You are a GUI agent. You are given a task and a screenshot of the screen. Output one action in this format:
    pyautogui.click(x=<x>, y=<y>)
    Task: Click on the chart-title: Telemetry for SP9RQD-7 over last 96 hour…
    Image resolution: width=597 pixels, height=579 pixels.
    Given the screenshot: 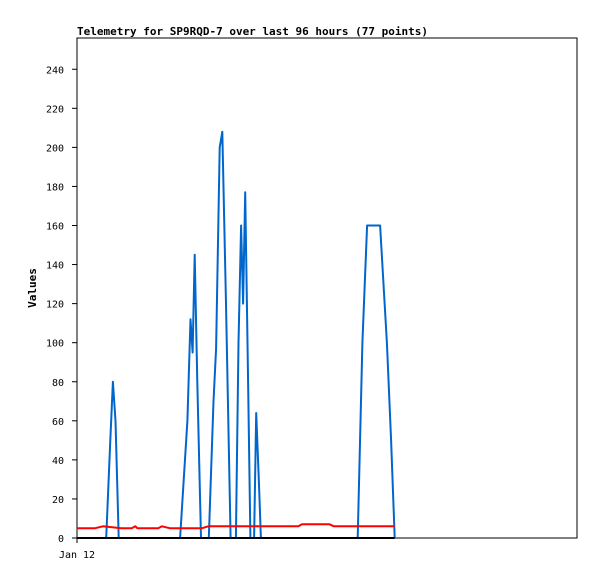 What is the action you would take?
    pyautogui.click(x=252, y=31)
    